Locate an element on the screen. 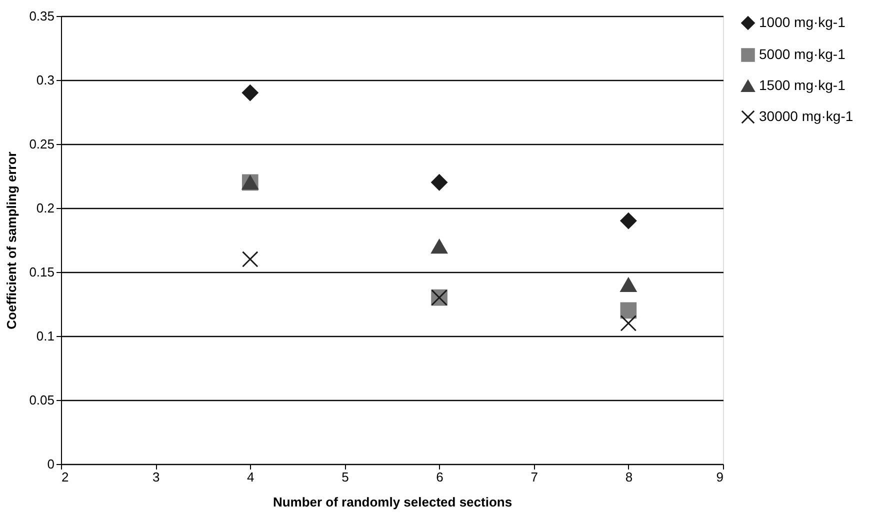 The width and height of the screenshot is (879, 514). y-tick-label: 0.3 is located at coordinates (45, 80).